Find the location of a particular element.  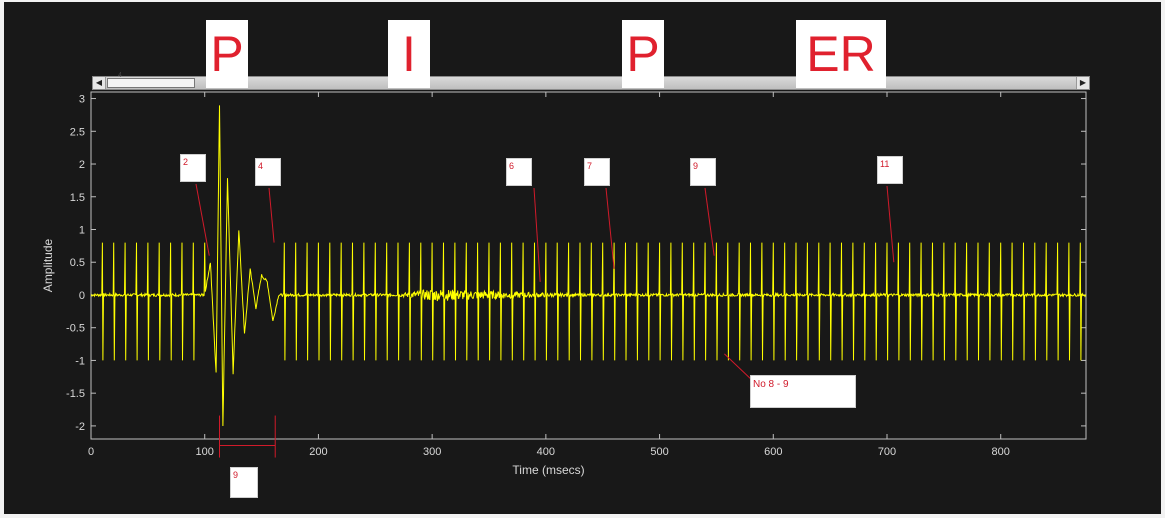

y-tick-label: 3 is located at coordinates (82, 100).